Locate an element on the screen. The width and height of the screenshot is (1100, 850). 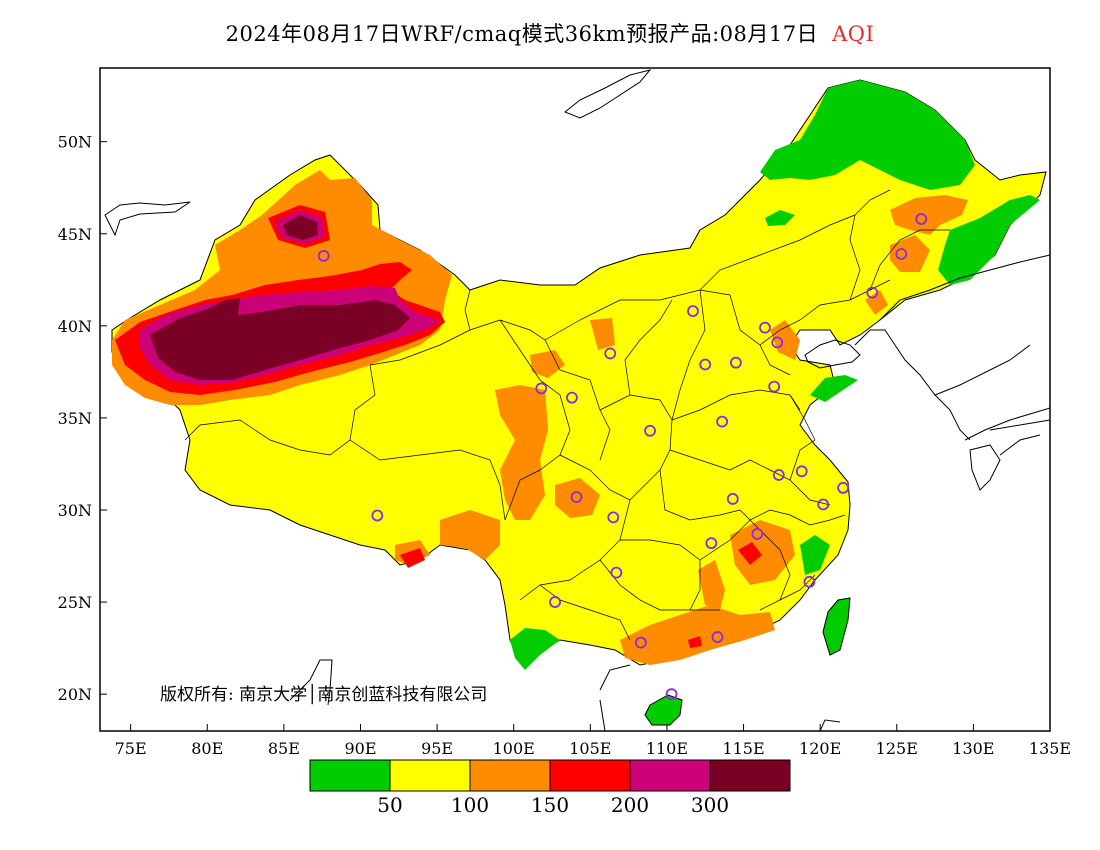
aqi-red-tibet is located at coordinates (412, 558).